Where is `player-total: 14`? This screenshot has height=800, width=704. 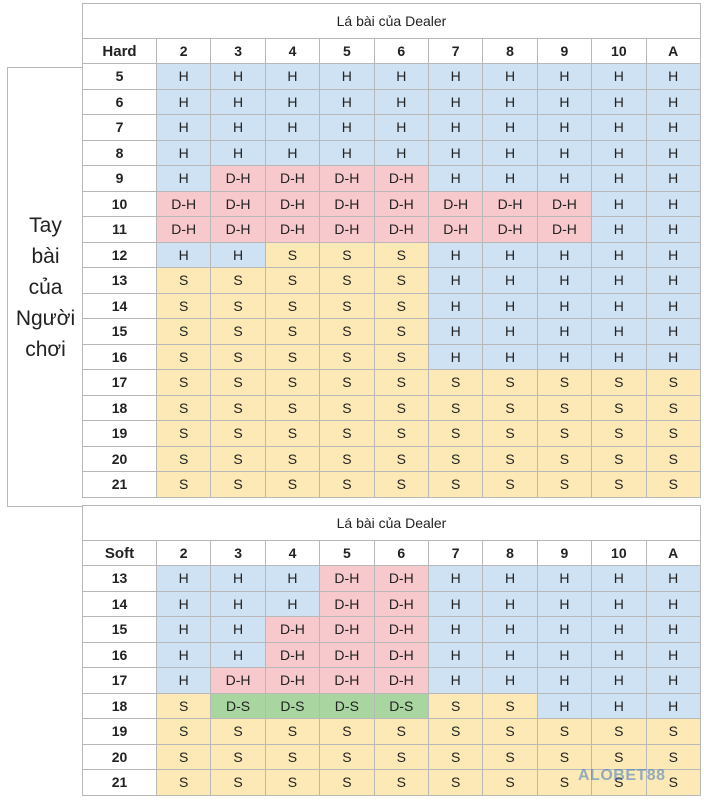 player-total: 14 is located at coordinates (119, 603).